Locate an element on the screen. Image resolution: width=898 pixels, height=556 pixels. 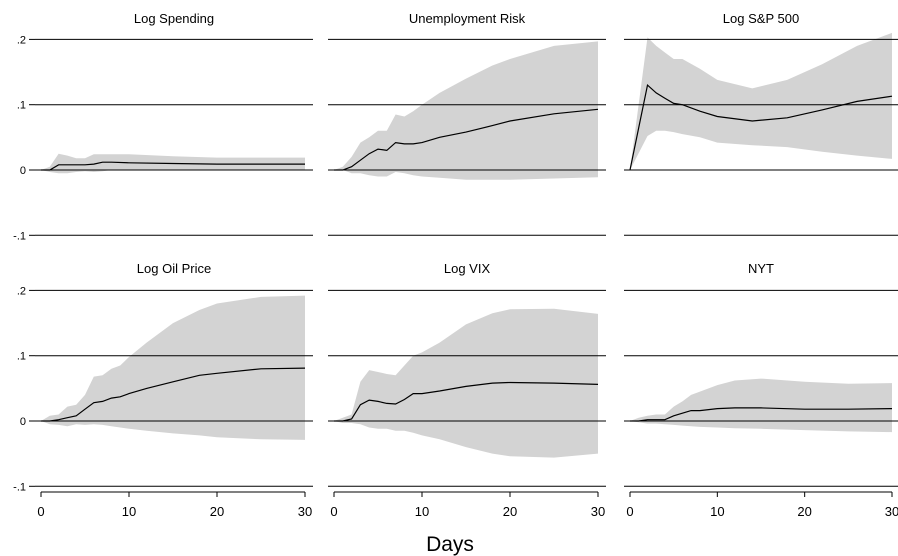
panel-title: Log VIX is located at coordinates (467, 268).